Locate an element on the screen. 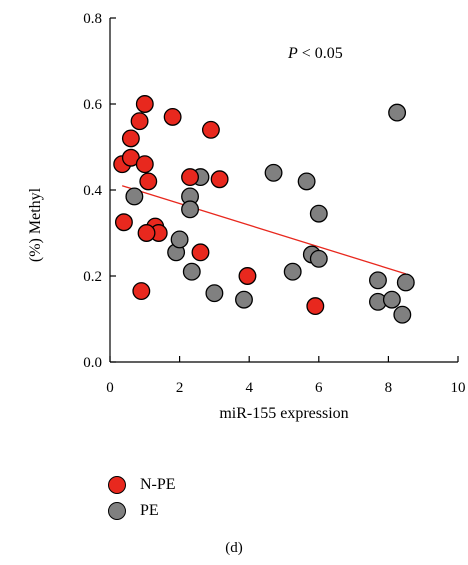 The height and width of the screenshot is (565, 468). legend-swatch-pe is located at coordinates (117, 511).